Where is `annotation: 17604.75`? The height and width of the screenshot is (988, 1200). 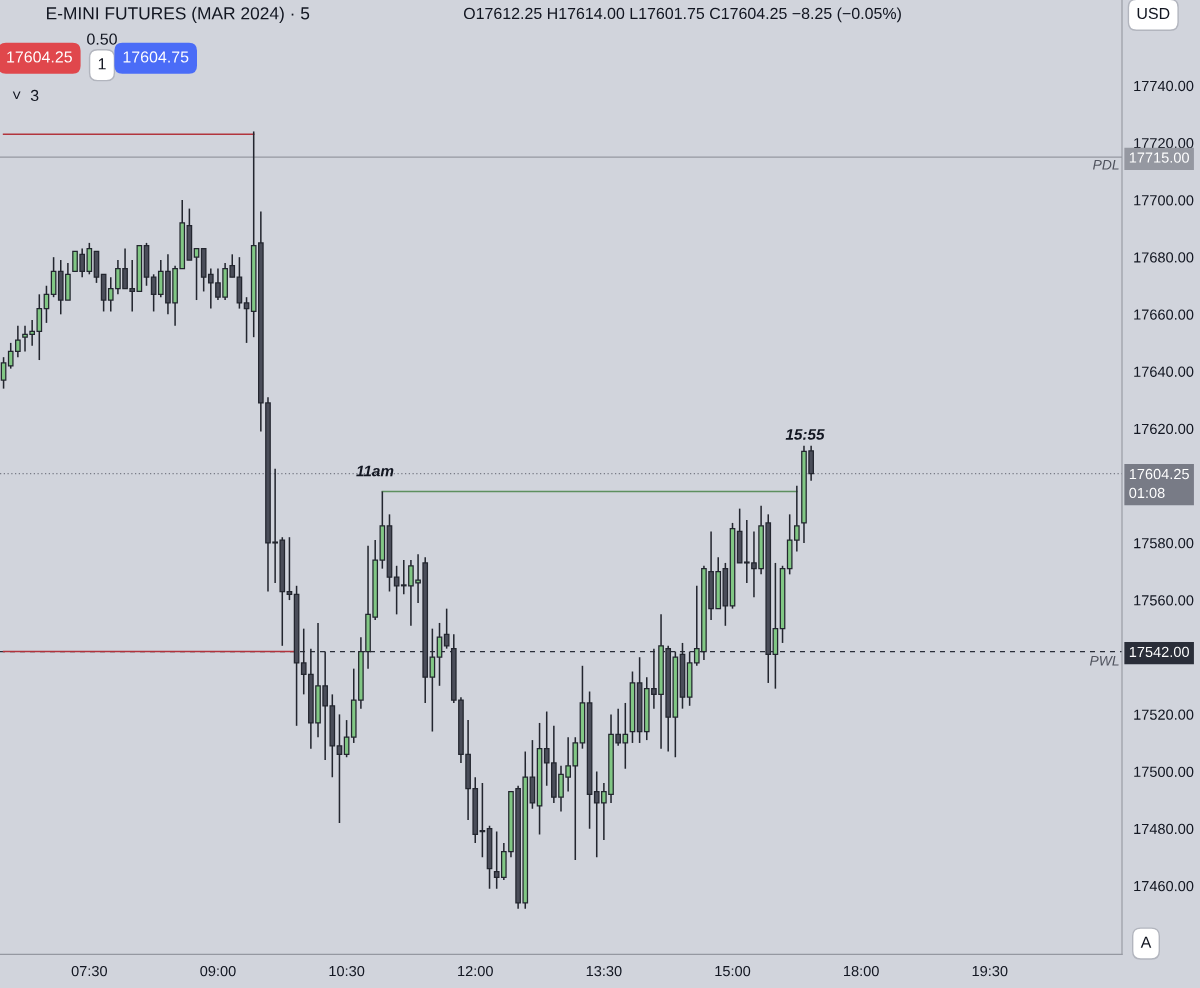
annotation: 17604.75 is located at coordinates (156, 57).